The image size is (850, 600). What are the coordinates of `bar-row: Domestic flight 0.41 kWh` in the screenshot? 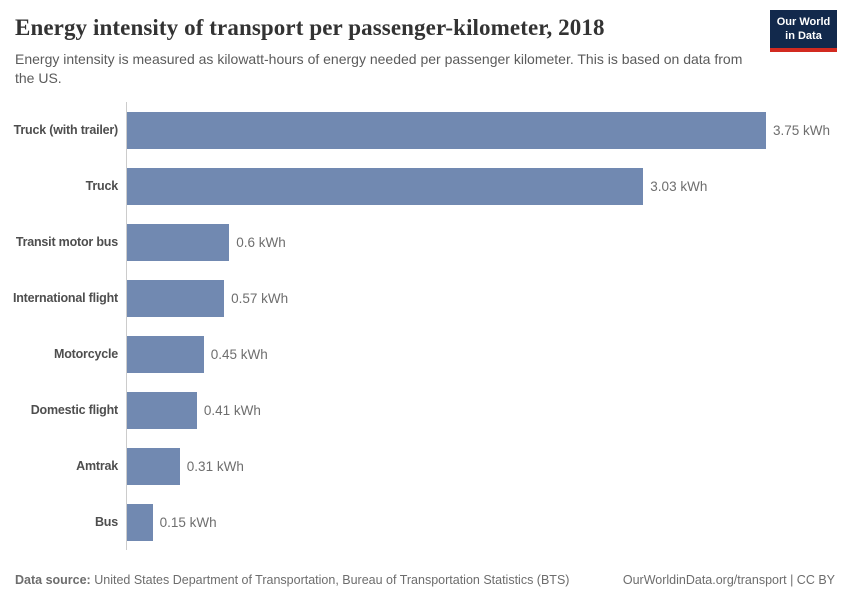 It's located at (425, 410).